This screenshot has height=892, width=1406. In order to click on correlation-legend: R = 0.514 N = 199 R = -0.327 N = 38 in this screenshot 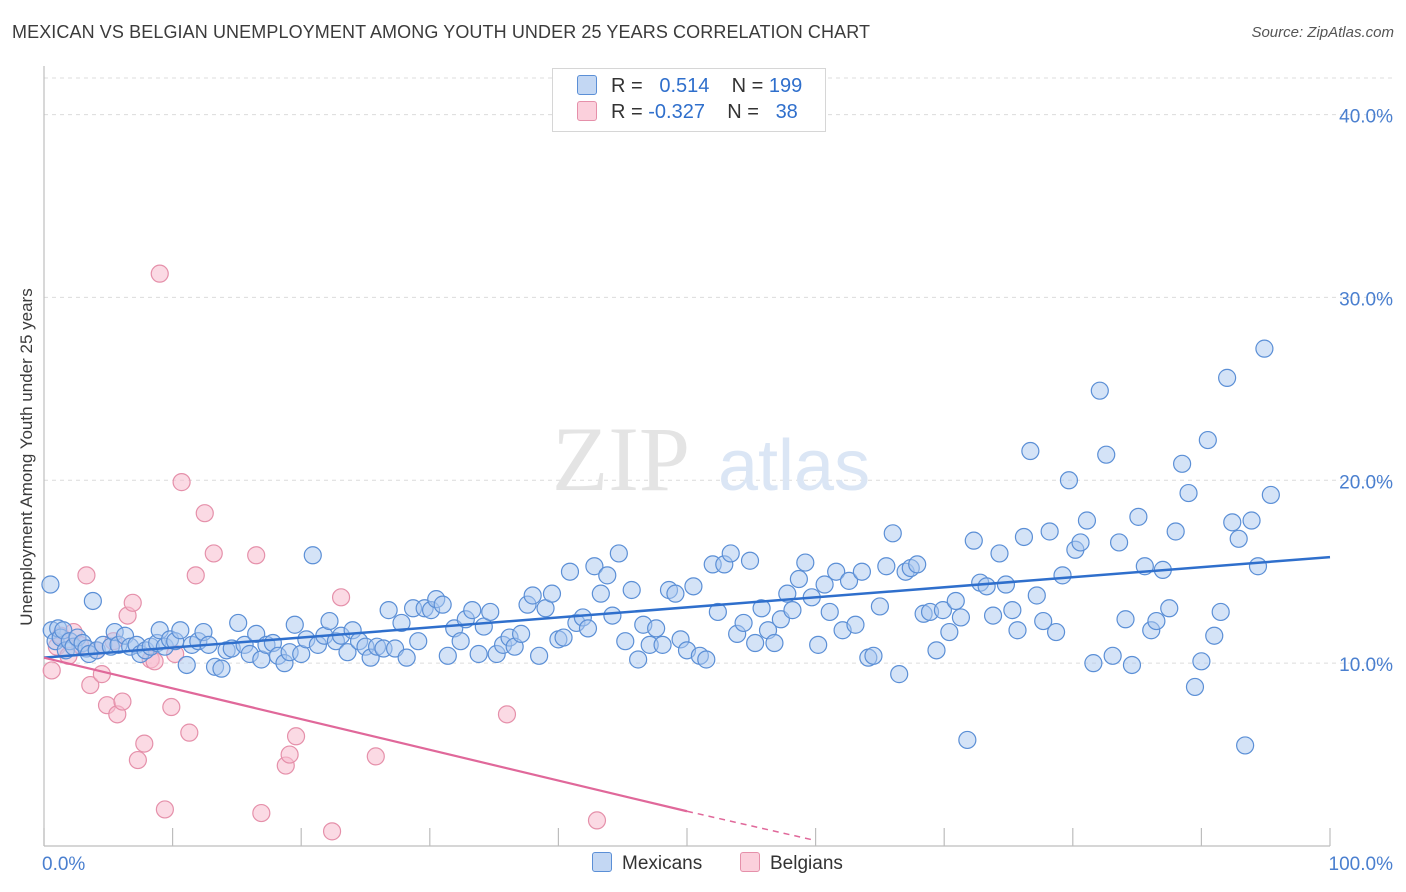, I will do `click(689, 100)`.